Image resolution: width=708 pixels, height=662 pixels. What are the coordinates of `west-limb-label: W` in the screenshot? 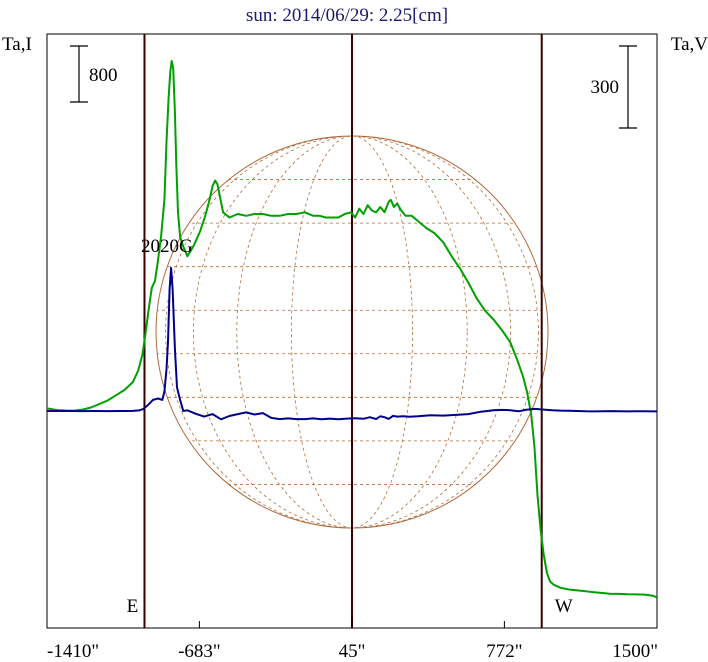 It's located at (564, 606).